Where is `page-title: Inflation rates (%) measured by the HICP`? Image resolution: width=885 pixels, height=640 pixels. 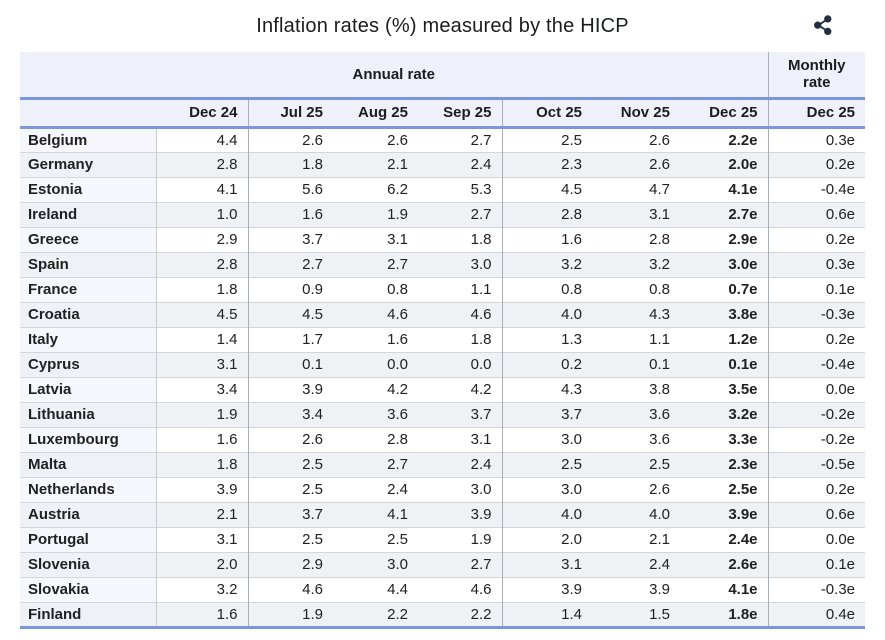
page-title: Inflation rates (%) measured by the HICP is located at coordinates (442, 25).